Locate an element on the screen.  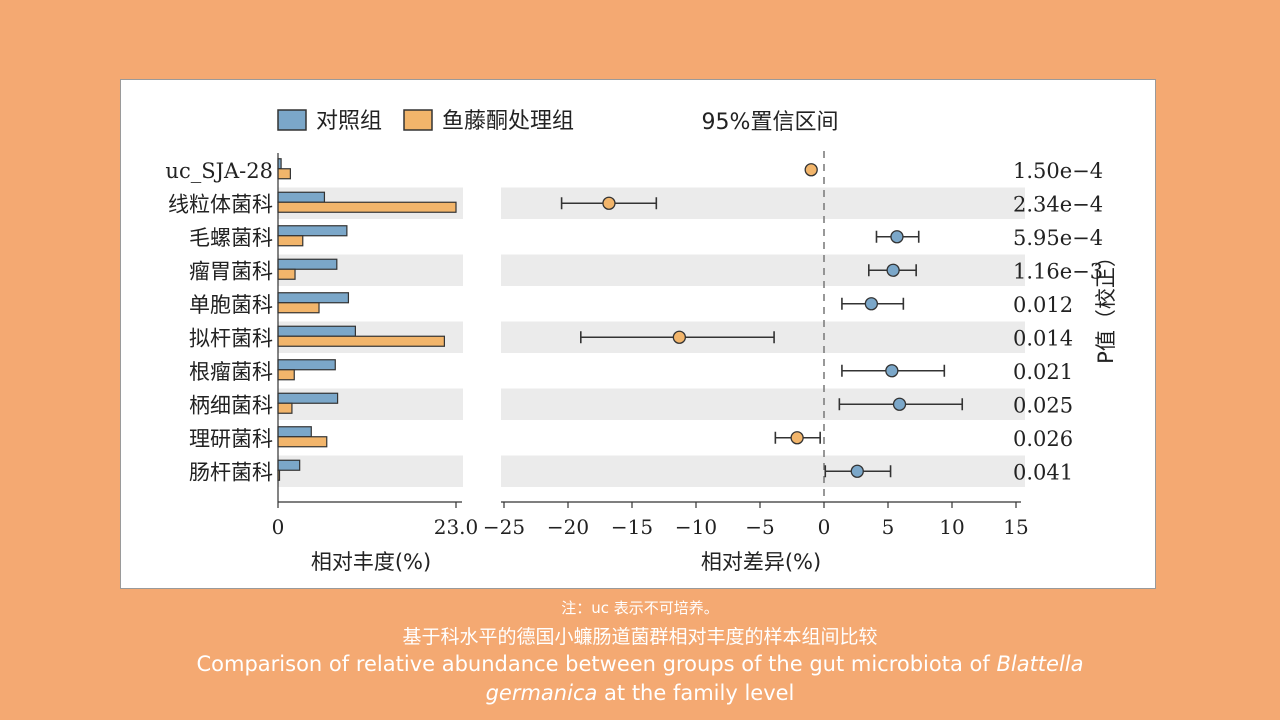
left-tick-label-max: 23.0 is located at coordinates (456, 527).